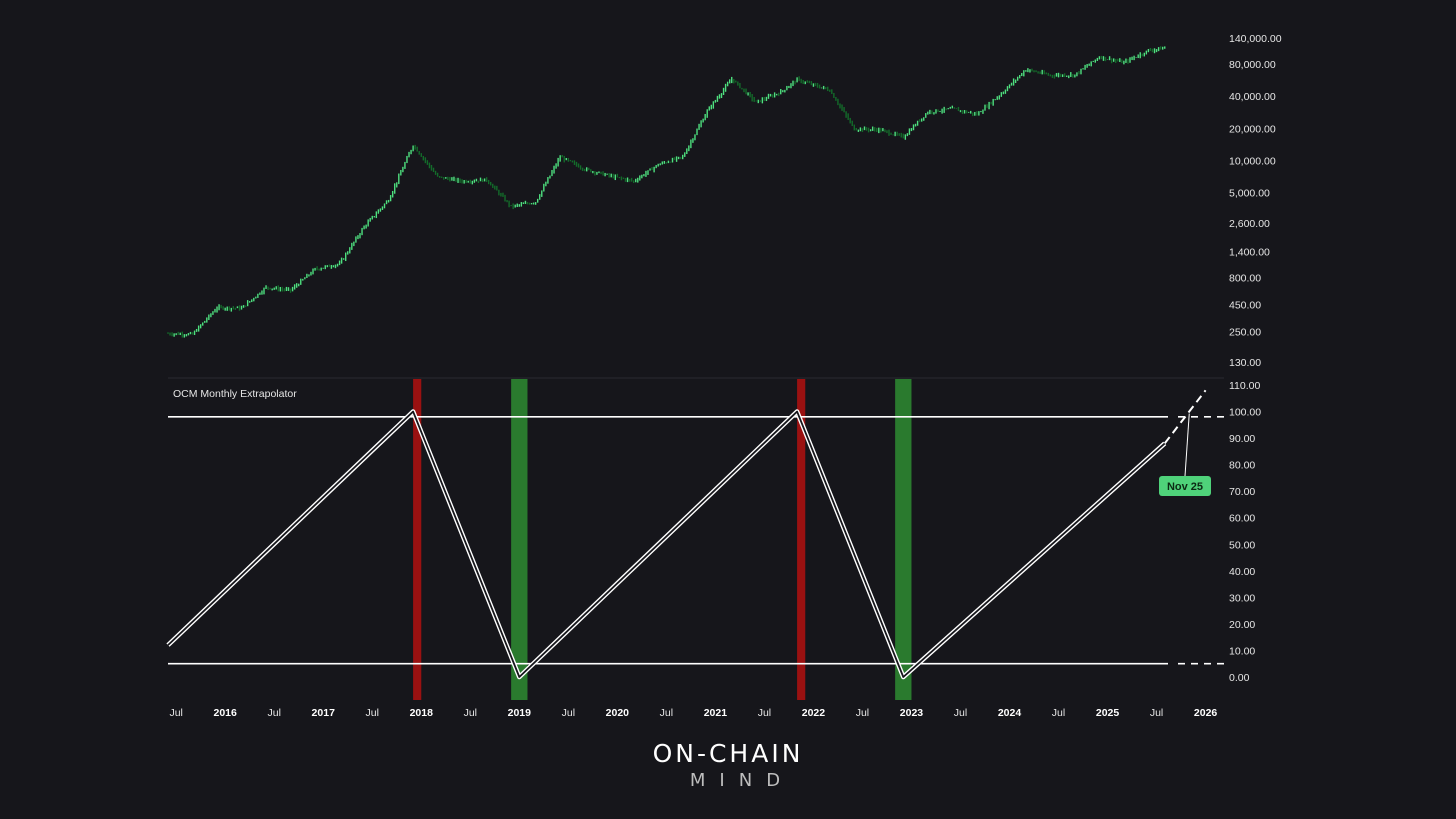 This screenshot has width=1456, height=819. What do you see at coordinates (1239, 678) in the screenshot?
I see `indicator-tick-label: 0.00` at bounding box center [1239, 678].